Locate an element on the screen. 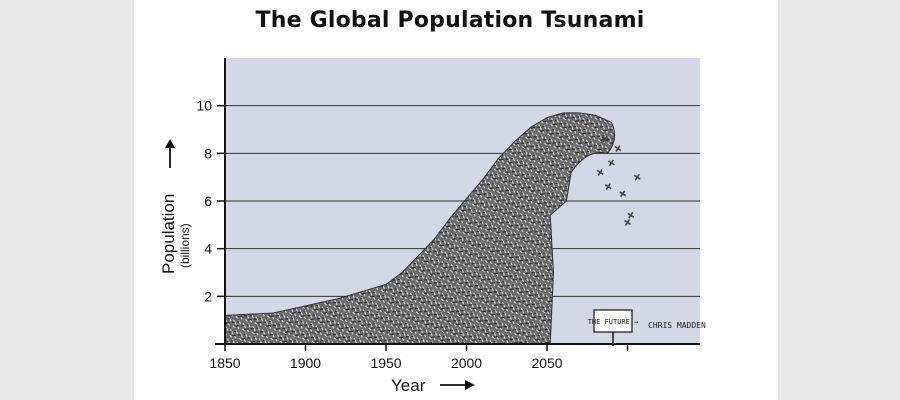 This screenshot has width=900, height=400. y-axis-units: (billions) is located at coordinates (185, 245).